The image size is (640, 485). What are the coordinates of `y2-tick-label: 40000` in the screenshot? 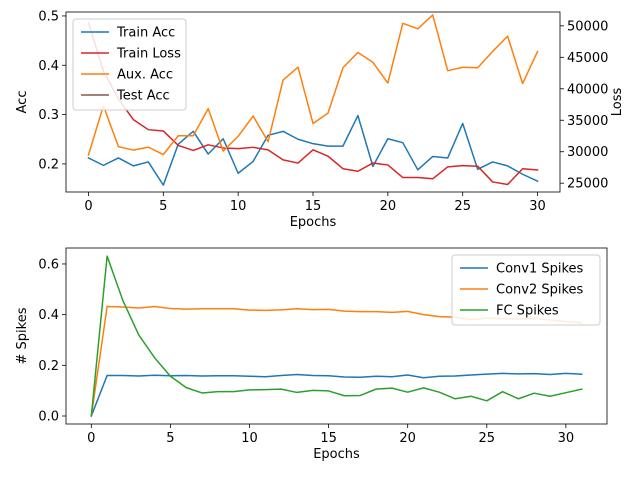 It's located at (587, 89).